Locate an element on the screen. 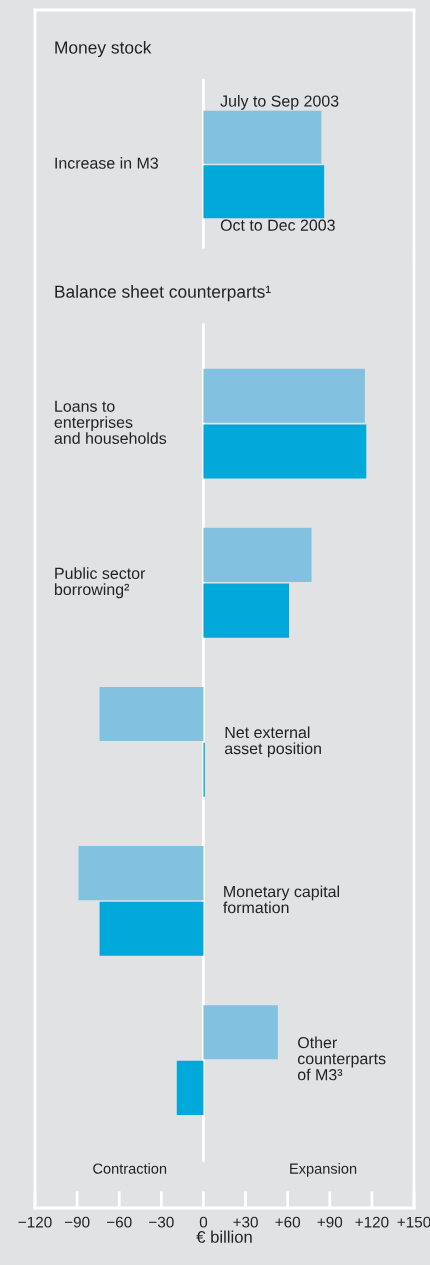  y-tick-label: Monetary capital formation is located at coordinates (281, 899).